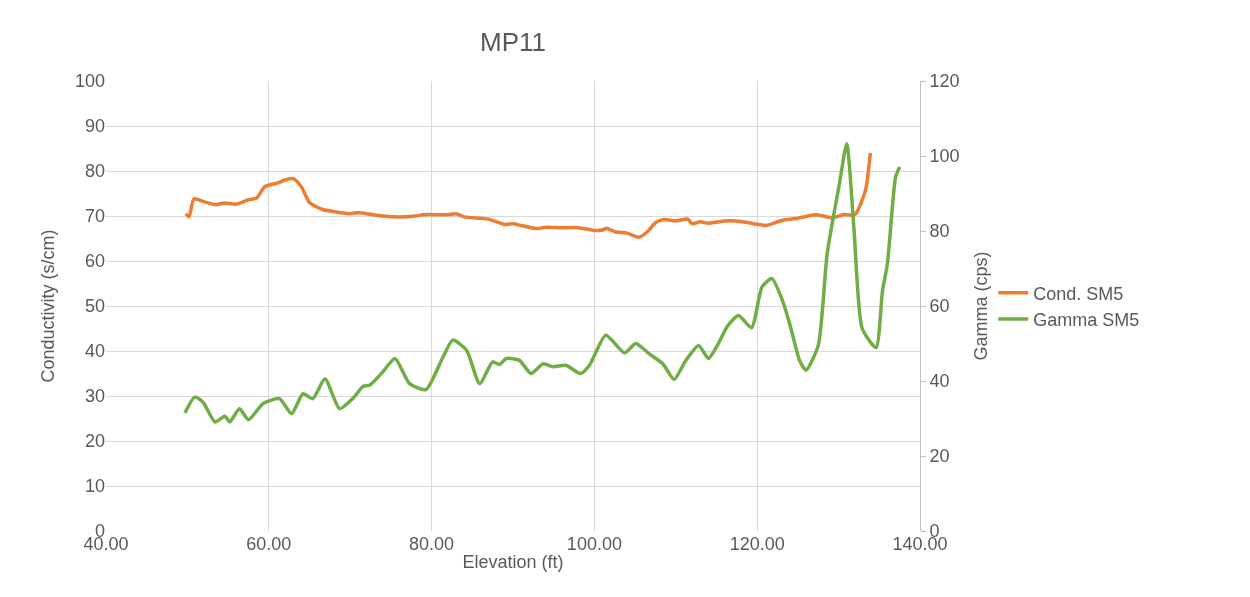 The height and width of the screenshot is (597, 1250). I want to click on y-tick-label: 90, so click(94, 126).